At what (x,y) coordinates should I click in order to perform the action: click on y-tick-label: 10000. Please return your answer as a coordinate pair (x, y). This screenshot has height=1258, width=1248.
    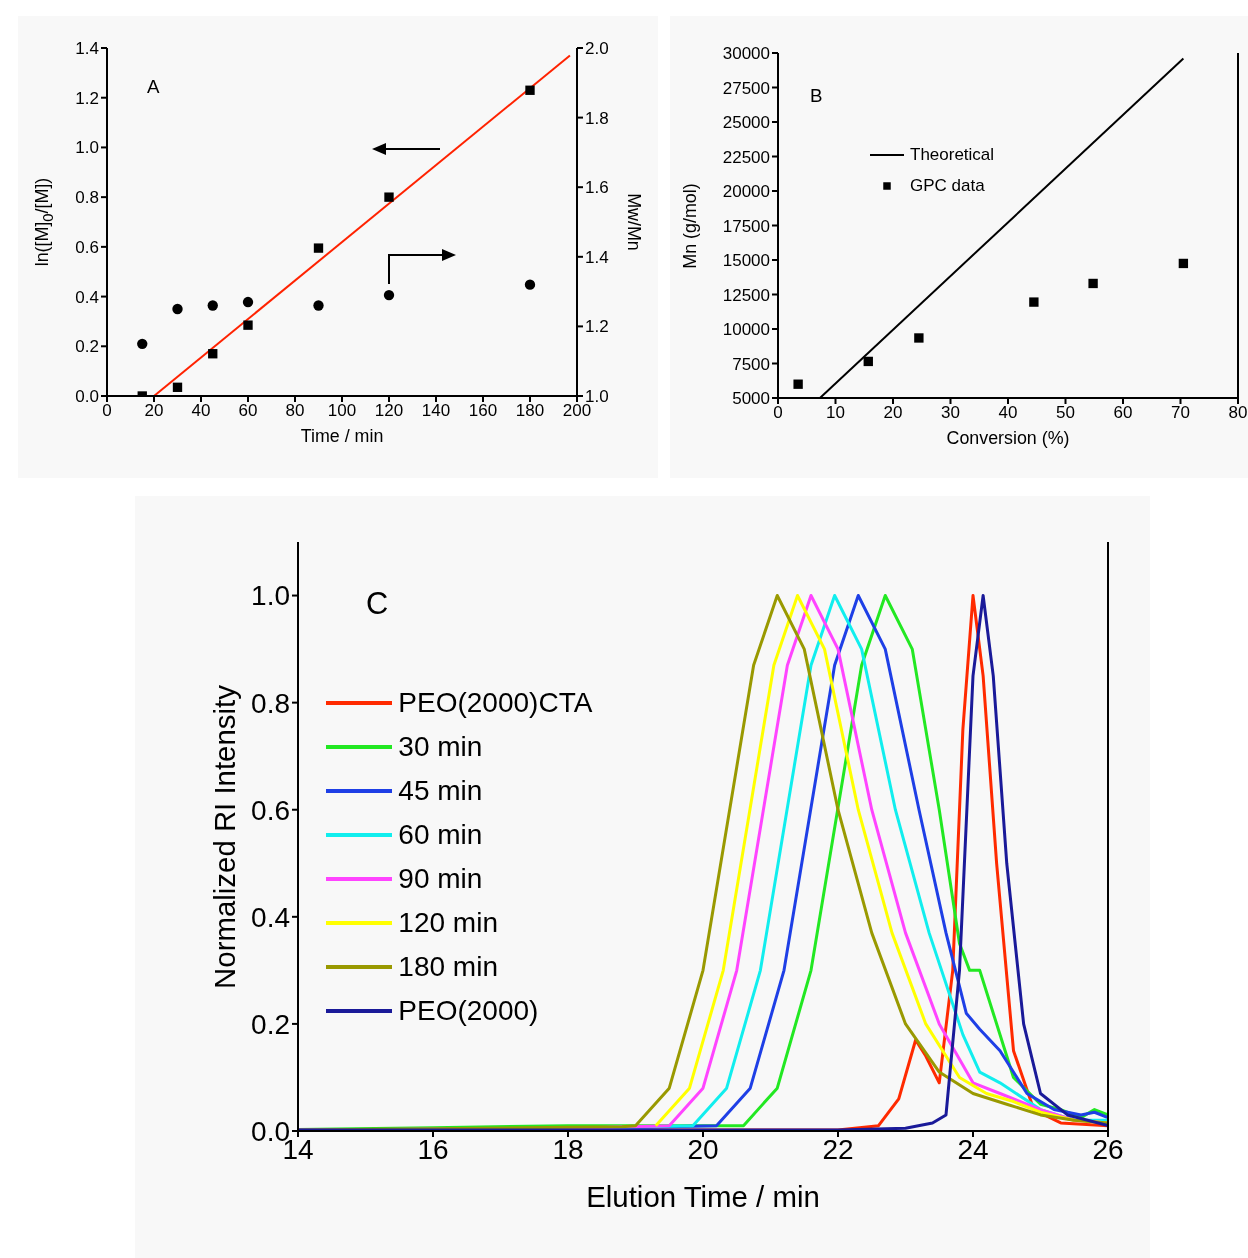
    Looking at the image, I should click on (746, 330).